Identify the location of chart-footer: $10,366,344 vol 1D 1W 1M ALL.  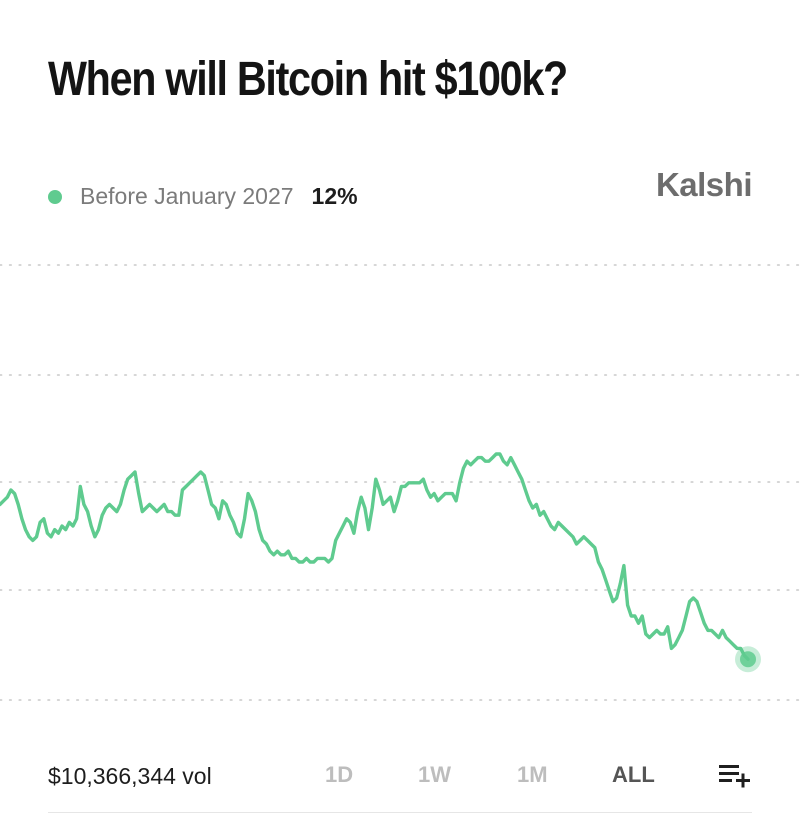
(400, 776).